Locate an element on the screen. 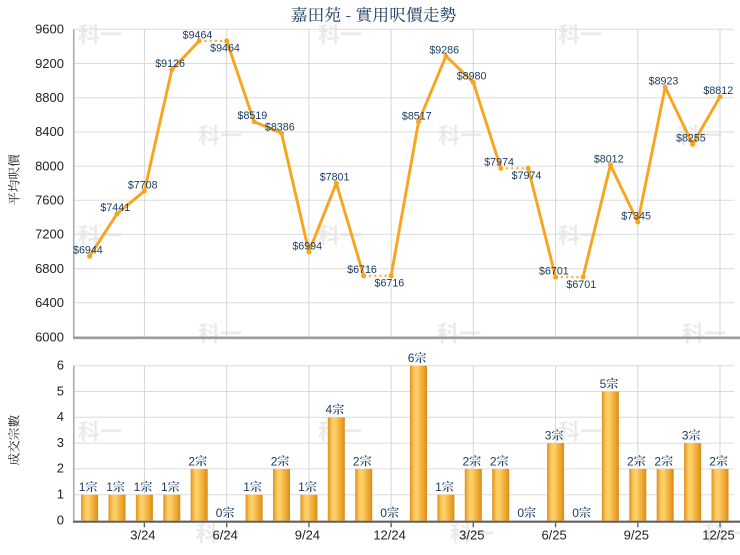 This screenshot has width=740, height=555. svg-text: $8255 is located at coordinates (691, 139).